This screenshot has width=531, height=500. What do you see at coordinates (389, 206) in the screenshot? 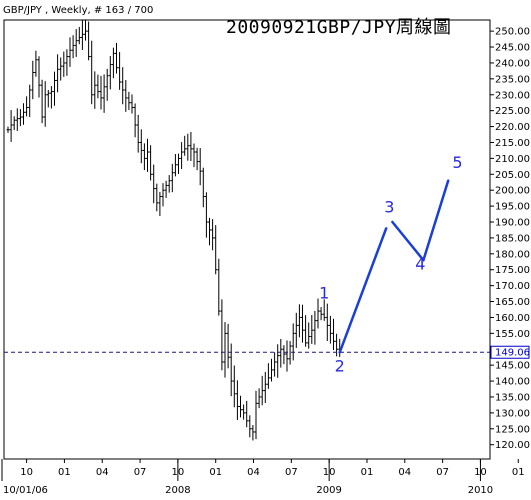
I see `wave-label: 3` at bounding box center [389, 206].